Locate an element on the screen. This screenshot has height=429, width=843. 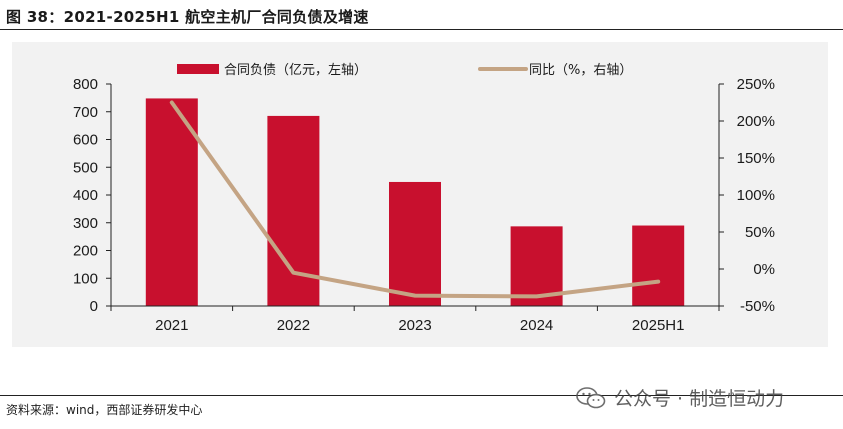
x-tick-label: 2023 is located at coordinates (414, 325).